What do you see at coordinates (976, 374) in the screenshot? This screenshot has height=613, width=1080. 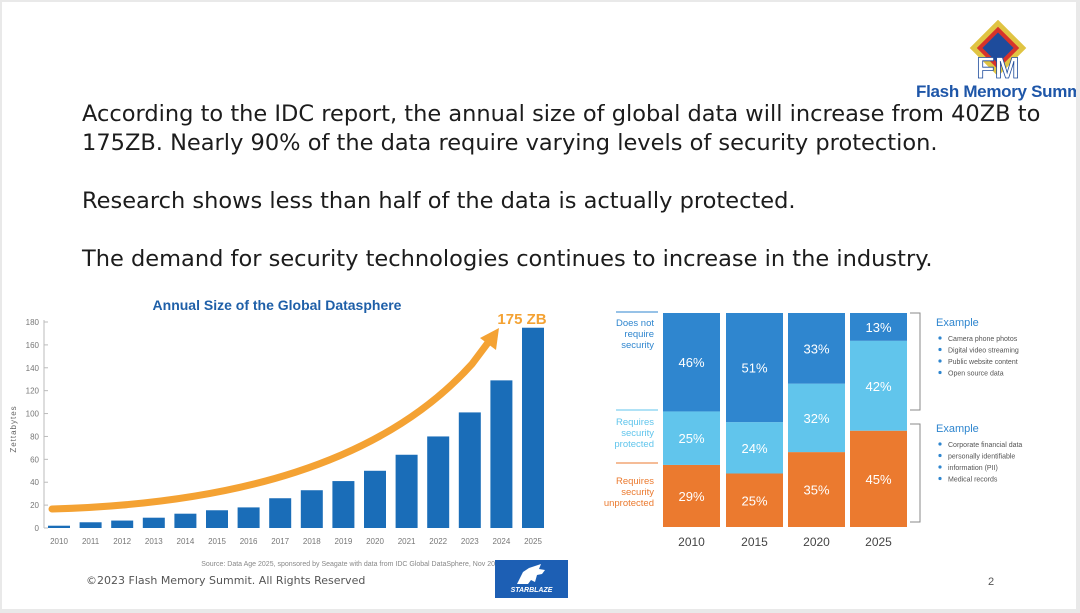 I see `example-item: Open source data` at bounding box center [976, 374].